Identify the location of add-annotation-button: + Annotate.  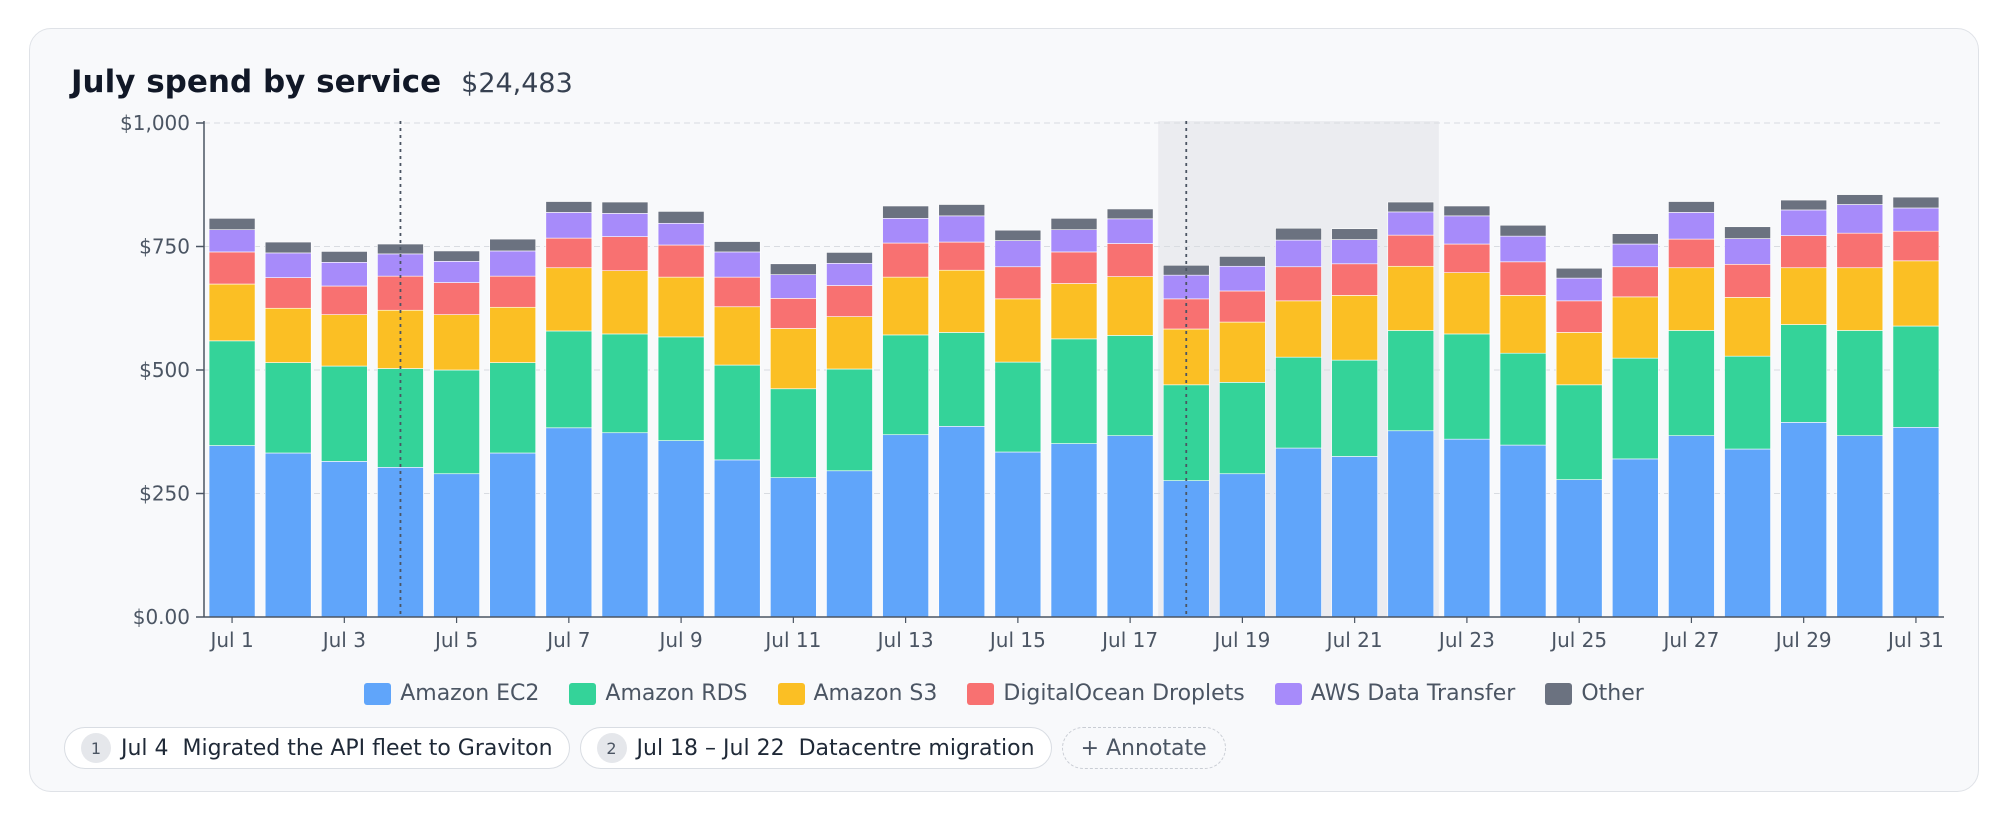
(1143, 748).